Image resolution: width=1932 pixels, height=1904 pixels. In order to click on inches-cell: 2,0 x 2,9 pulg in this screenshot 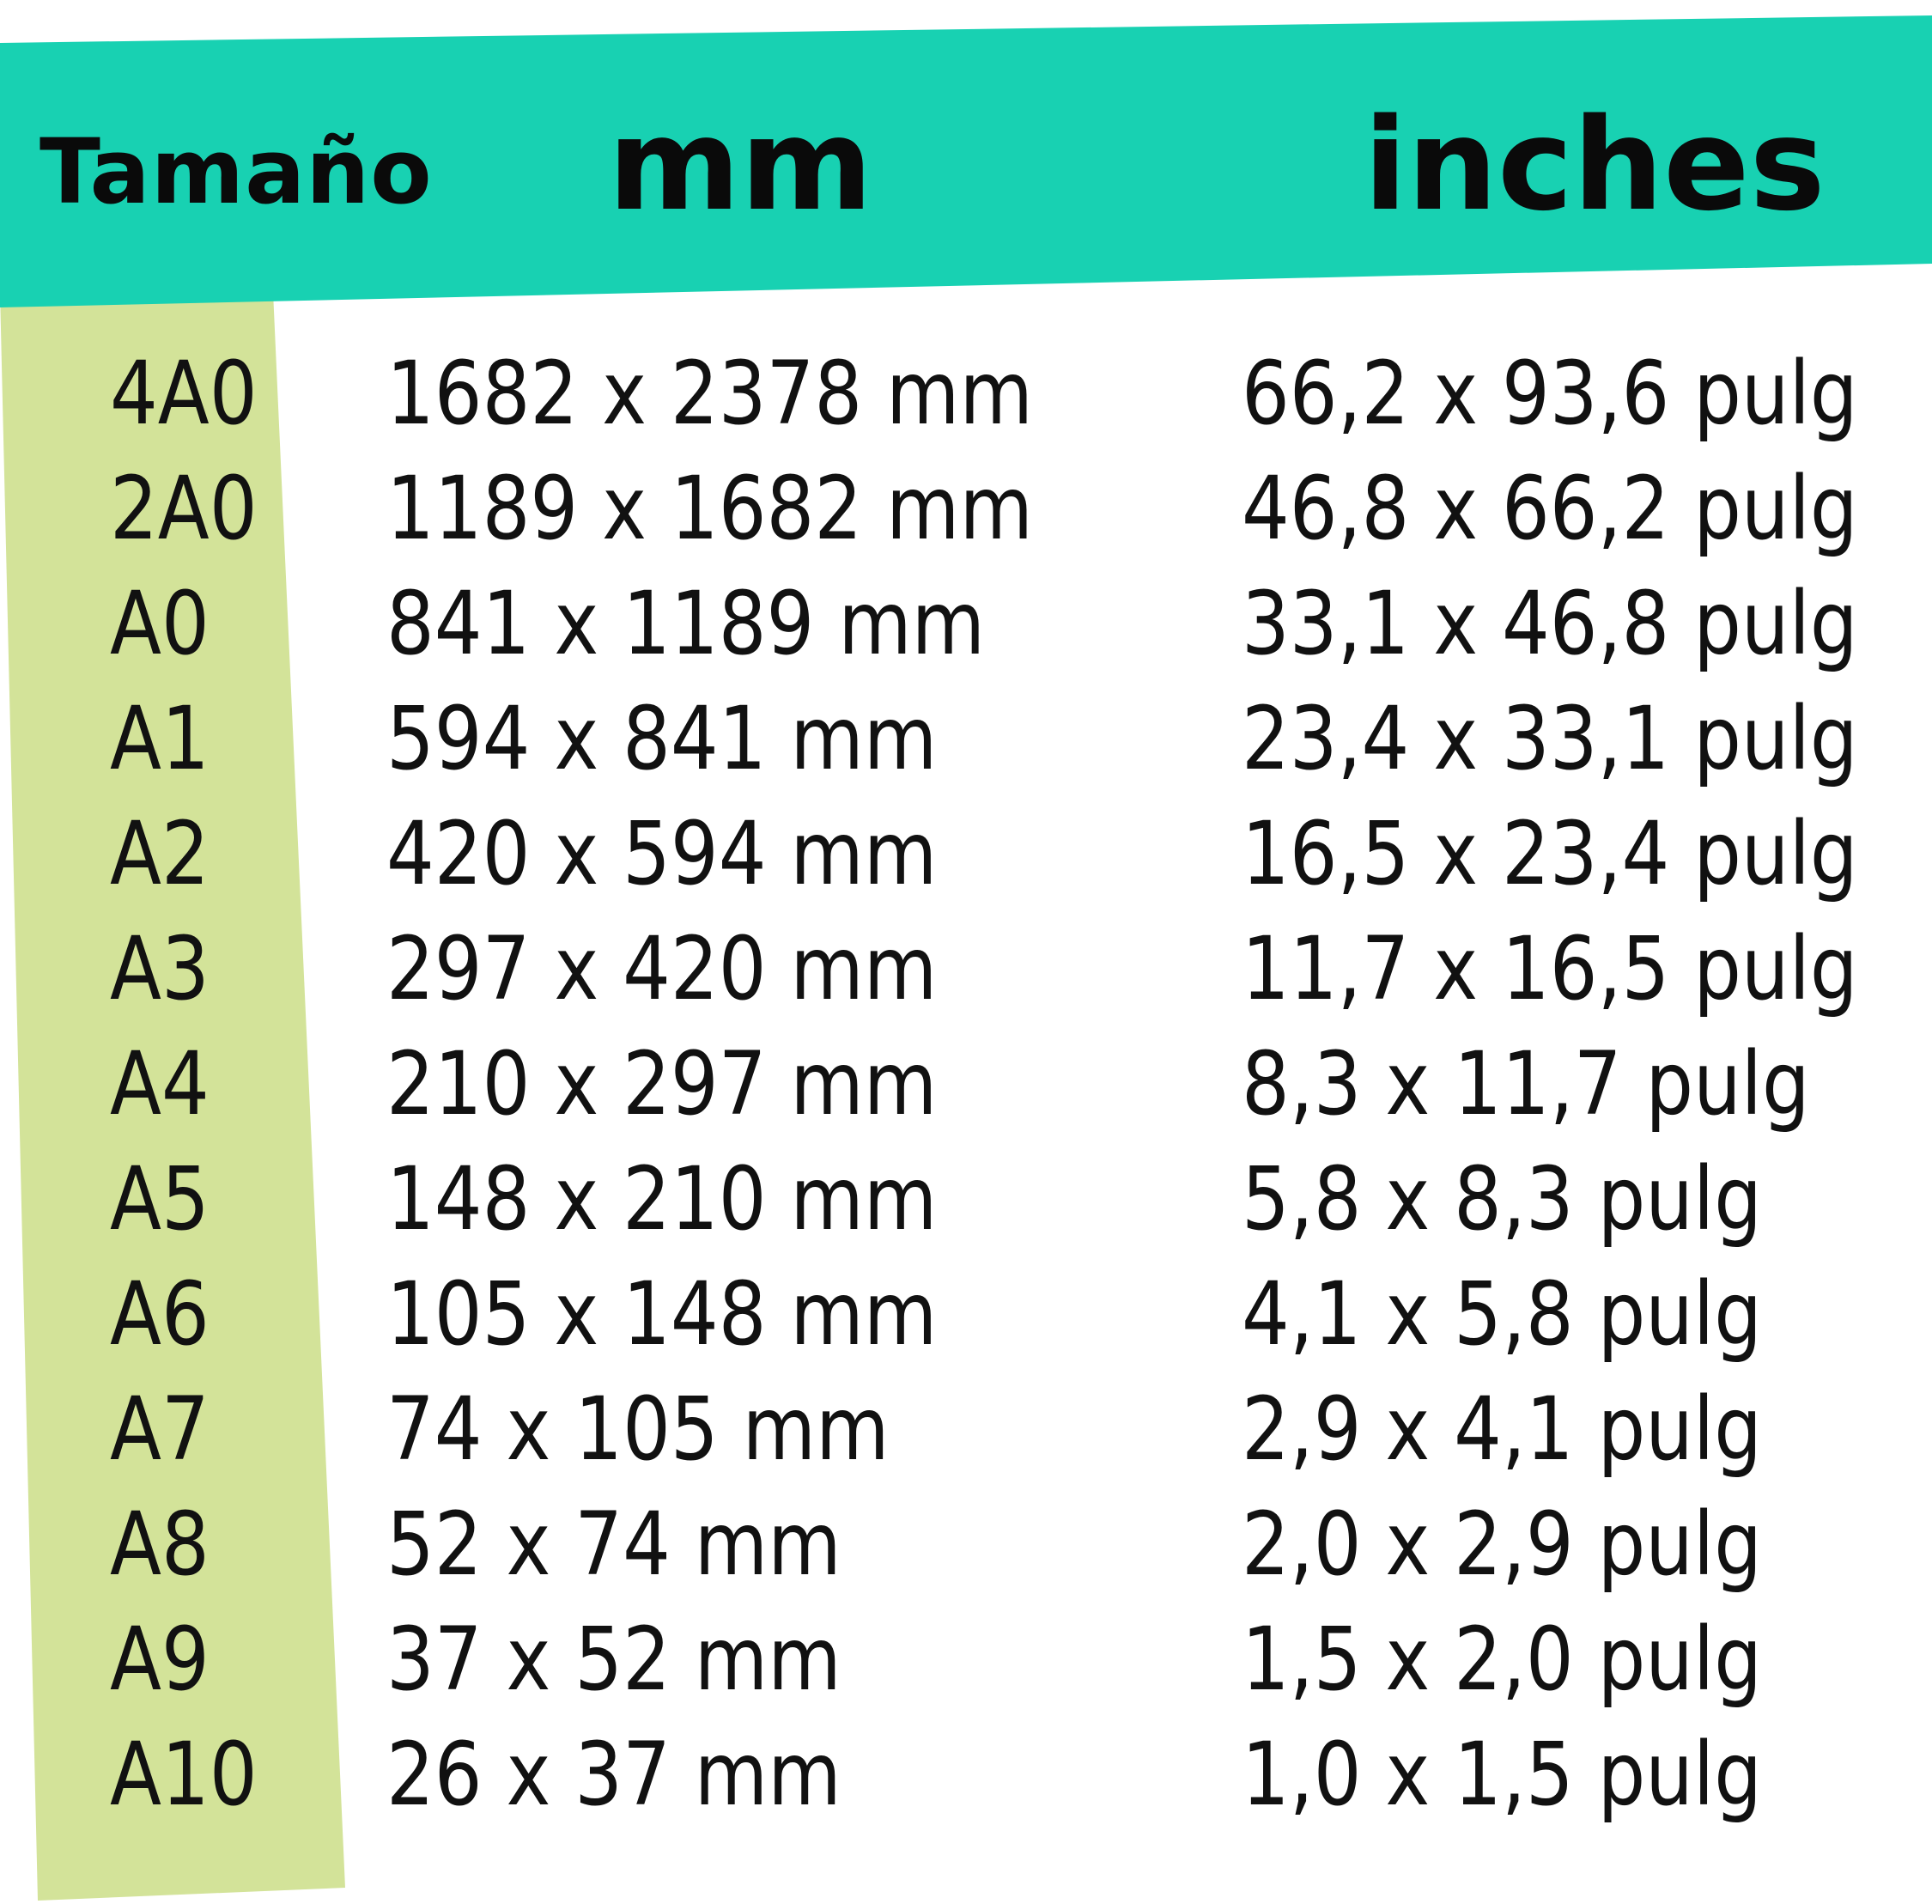, I will do `click(1502, 1544)`.